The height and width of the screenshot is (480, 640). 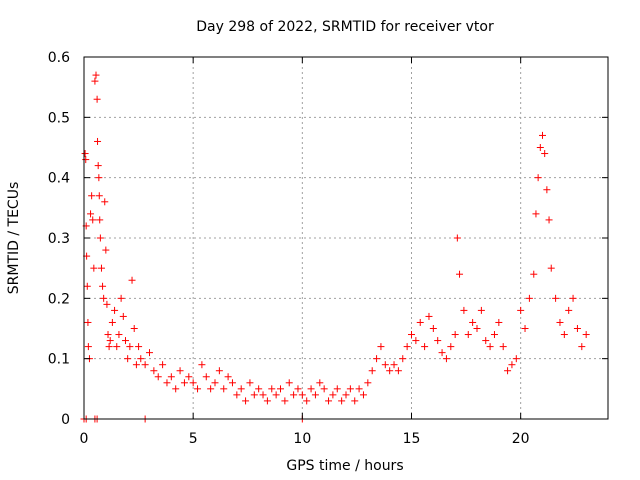 I want to click on x-tick-label: 15, so click(x=412, y=439).